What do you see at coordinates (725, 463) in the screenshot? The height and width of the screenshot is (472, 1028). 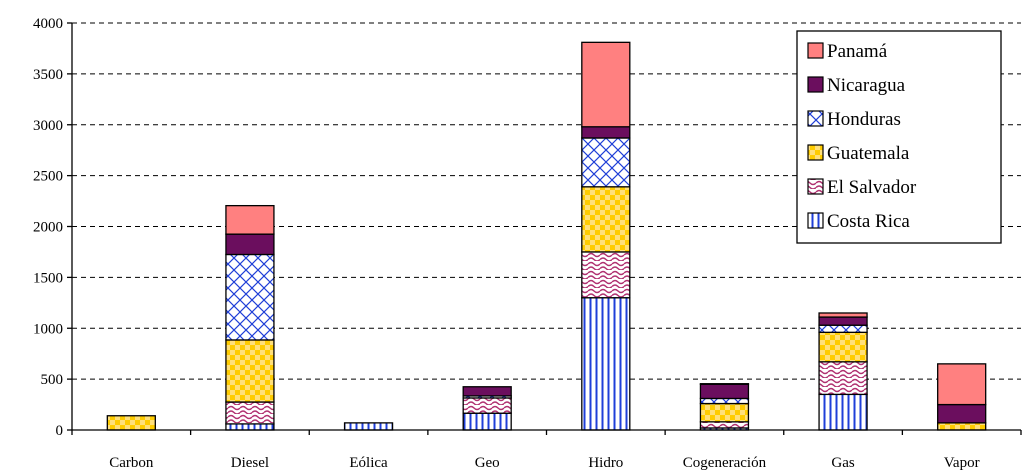 I see `x-tick-label: Cogeneración` at bounding box center [725, 463].